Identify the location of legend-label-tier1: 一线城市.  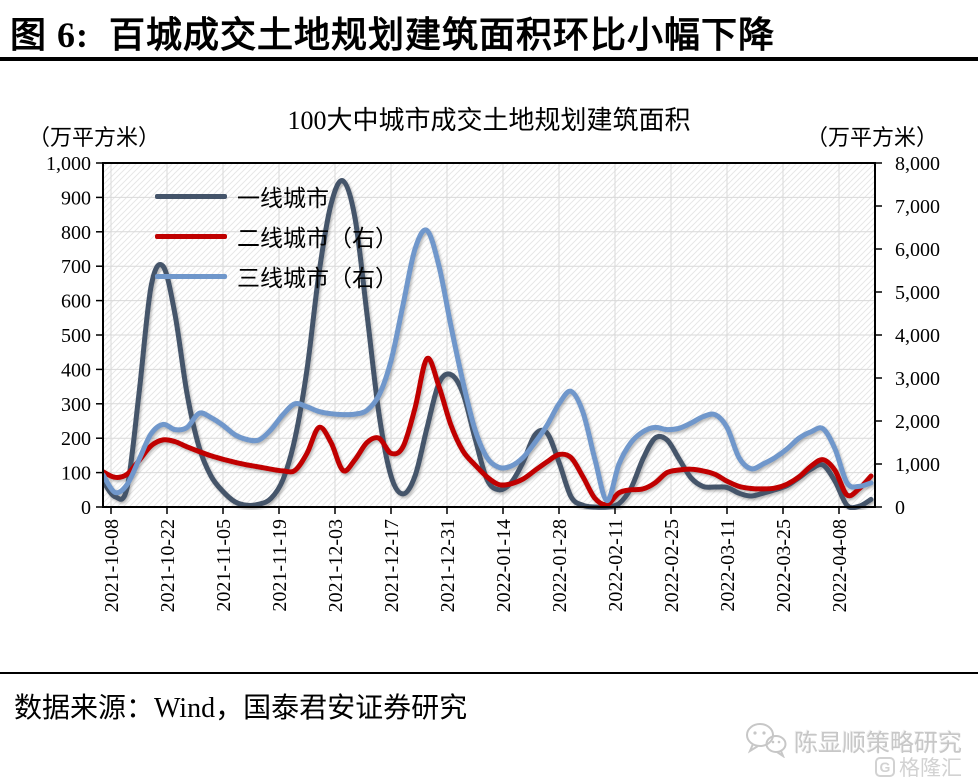
(283, 198).